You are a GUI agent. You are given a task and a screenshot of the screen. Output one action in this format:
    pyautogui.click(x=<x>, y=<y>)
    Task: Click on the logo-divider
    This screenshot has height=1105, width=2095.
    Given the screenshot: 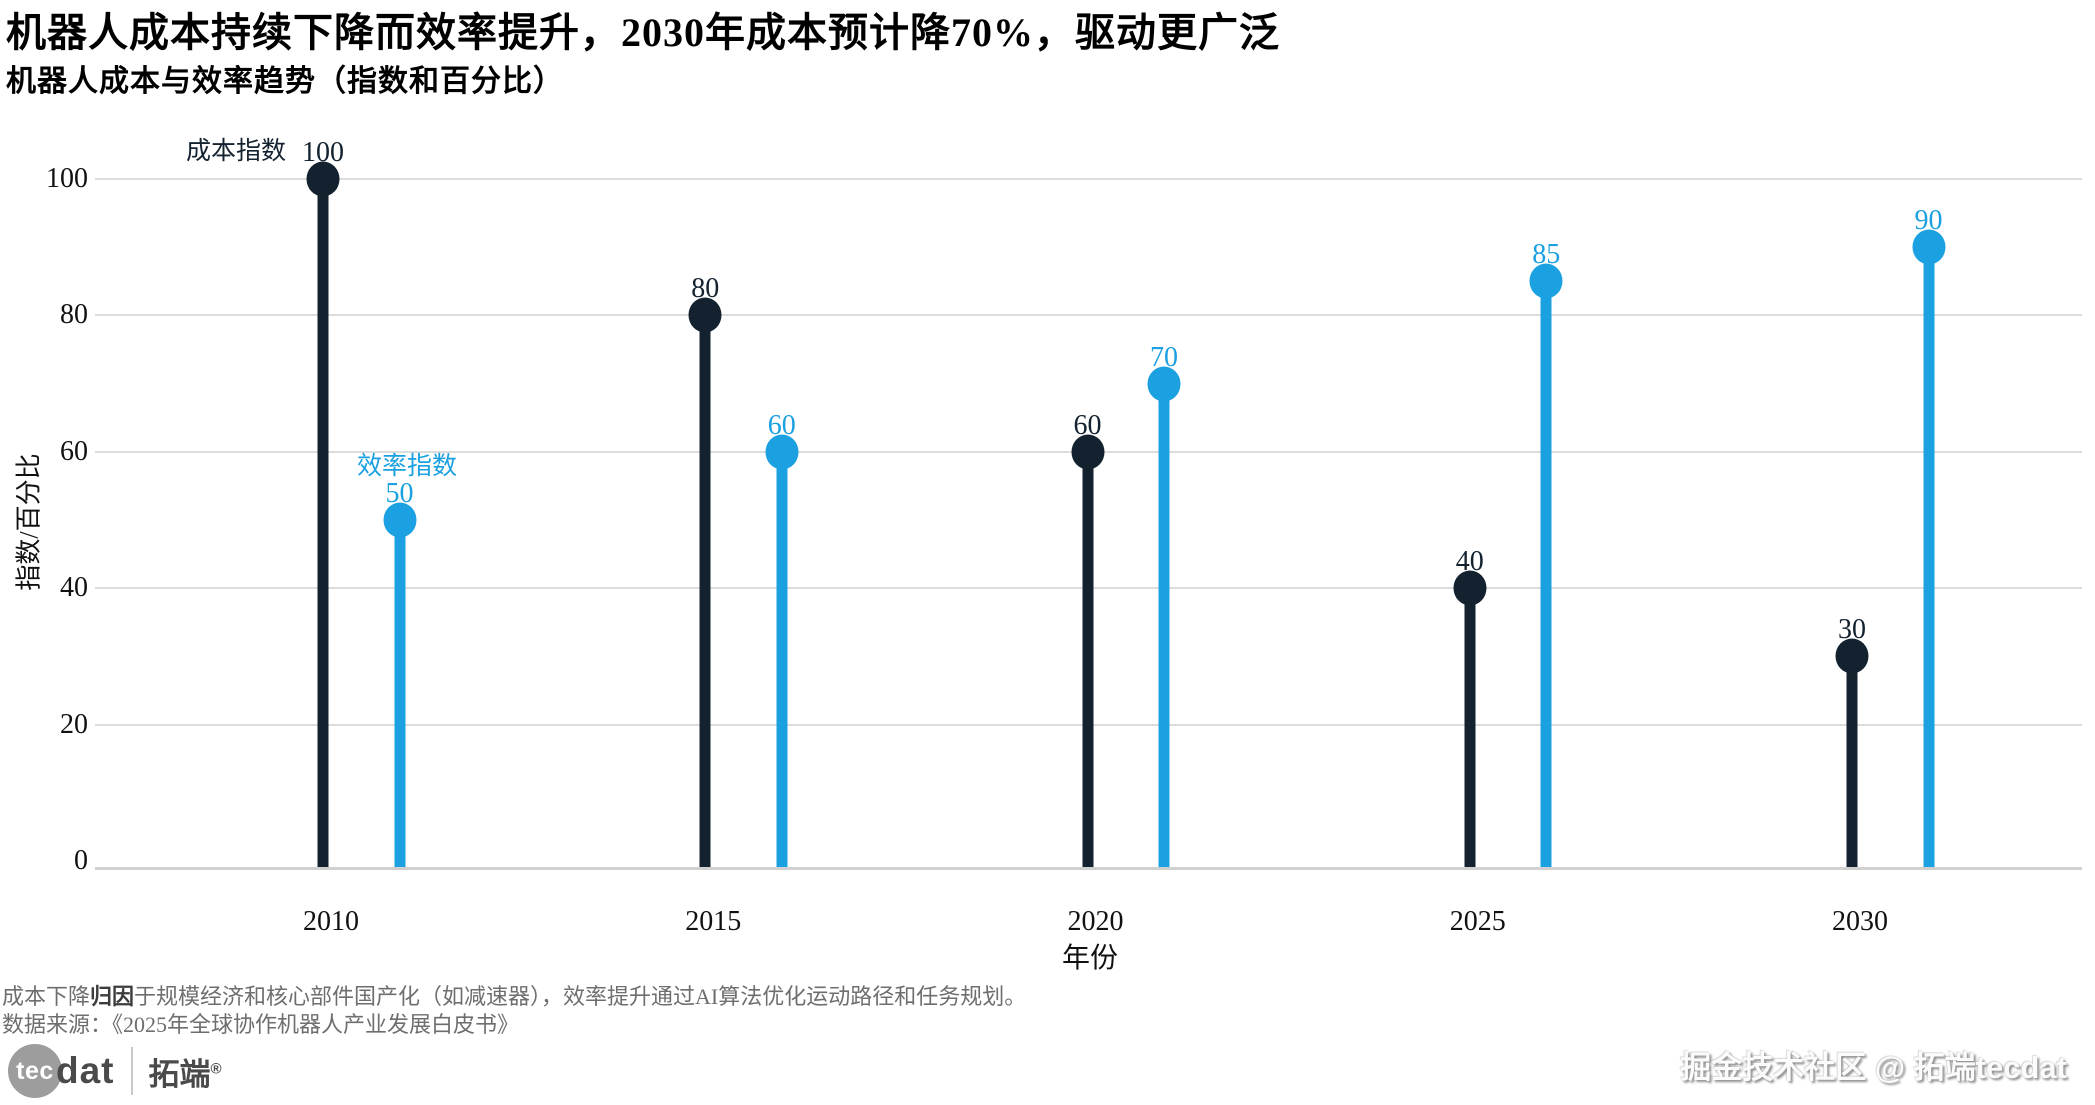 What is the action you would take?
    pyautogui.click(x=131, y=1071)
    